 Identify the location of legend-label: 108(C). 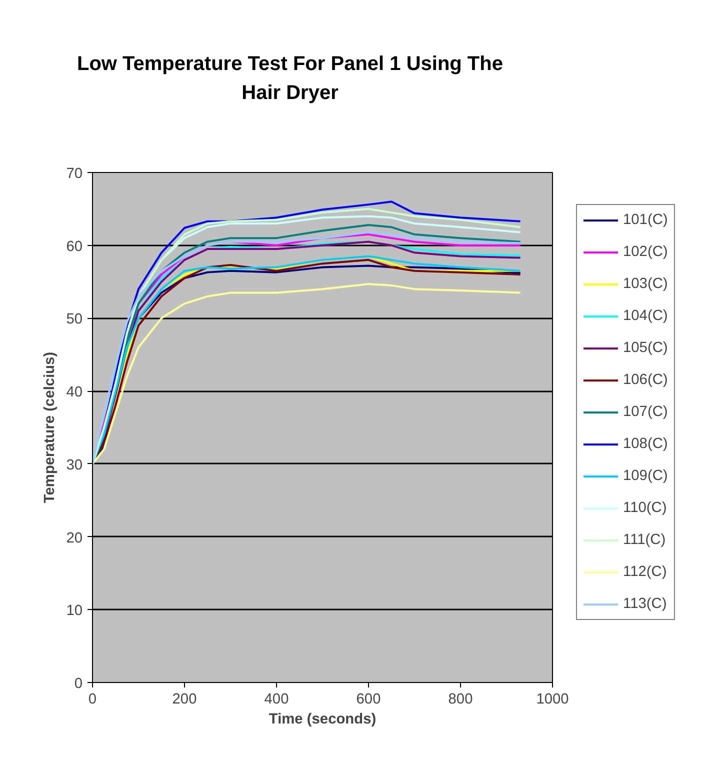
(645, 444).